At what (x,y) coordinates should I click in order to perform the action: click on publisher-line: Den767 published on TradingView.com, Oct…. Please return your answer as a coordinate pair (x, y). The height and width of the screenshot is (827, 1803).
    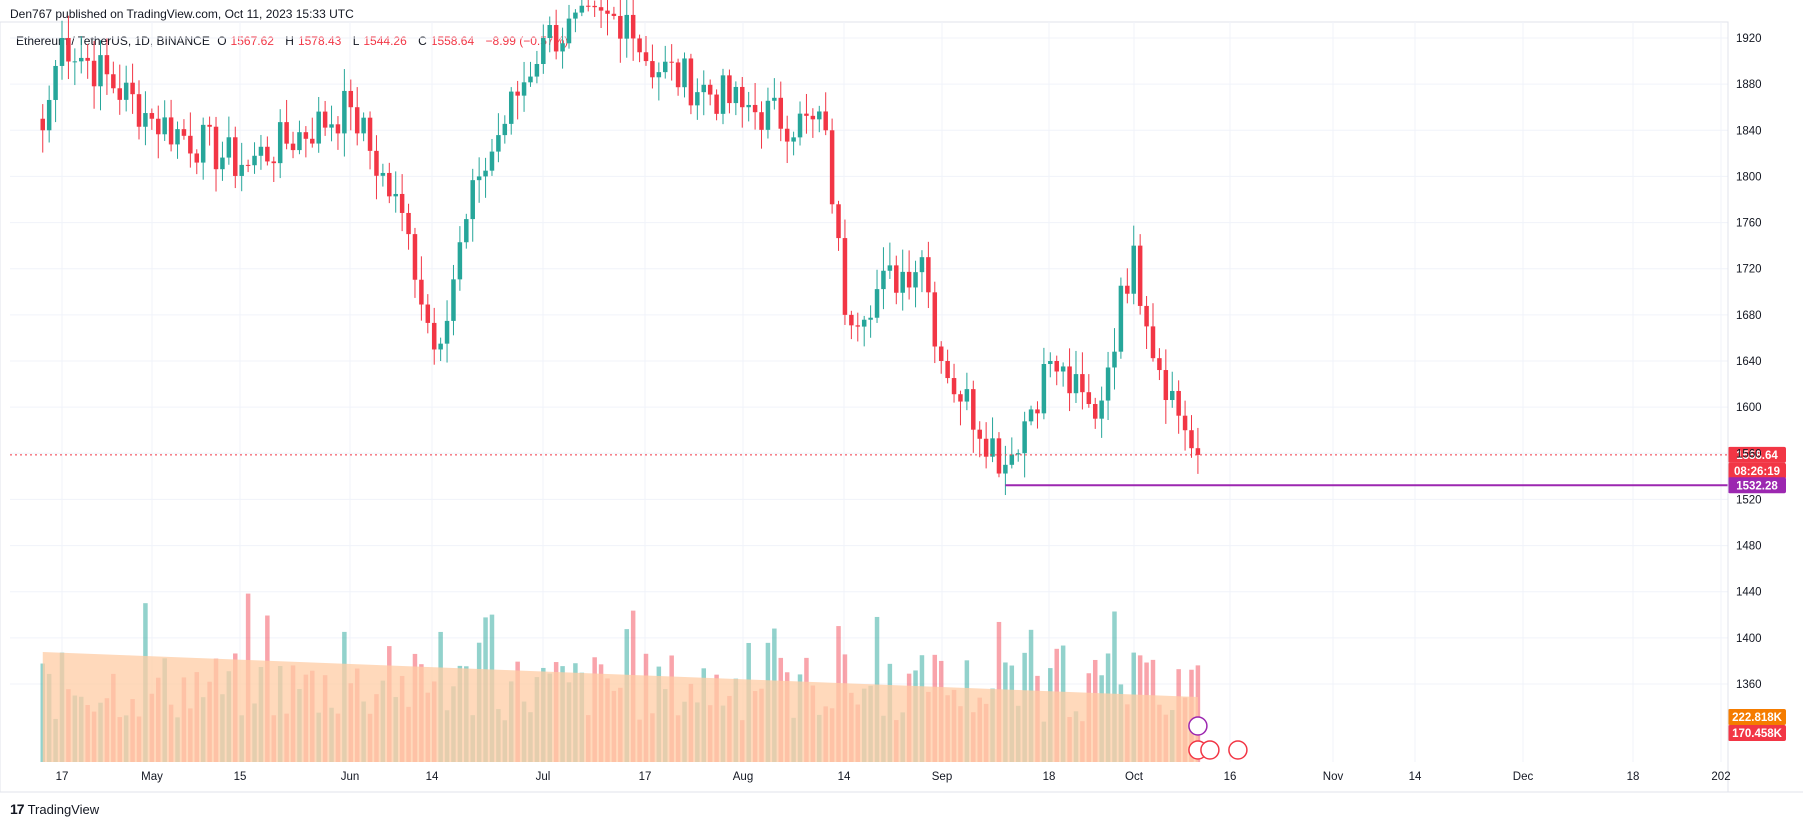
    Looking at the image, I should click on (182, 14).